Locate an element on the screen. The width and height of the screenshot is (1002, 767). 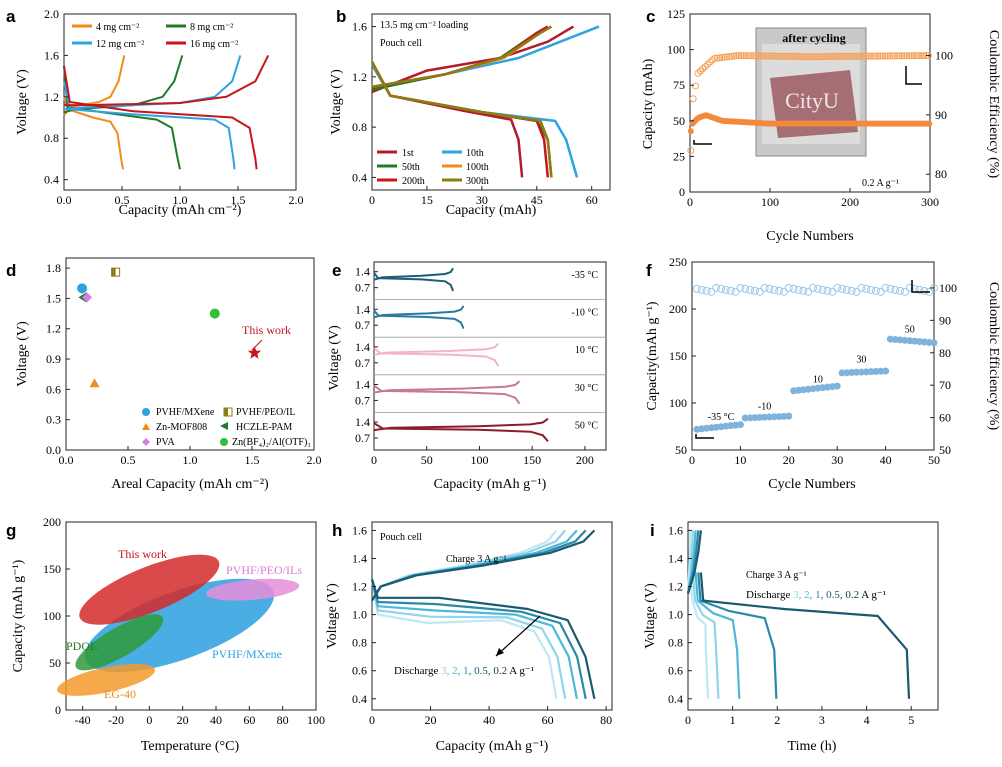
y-tick-label: 50 is located at coordinates (945, 450).